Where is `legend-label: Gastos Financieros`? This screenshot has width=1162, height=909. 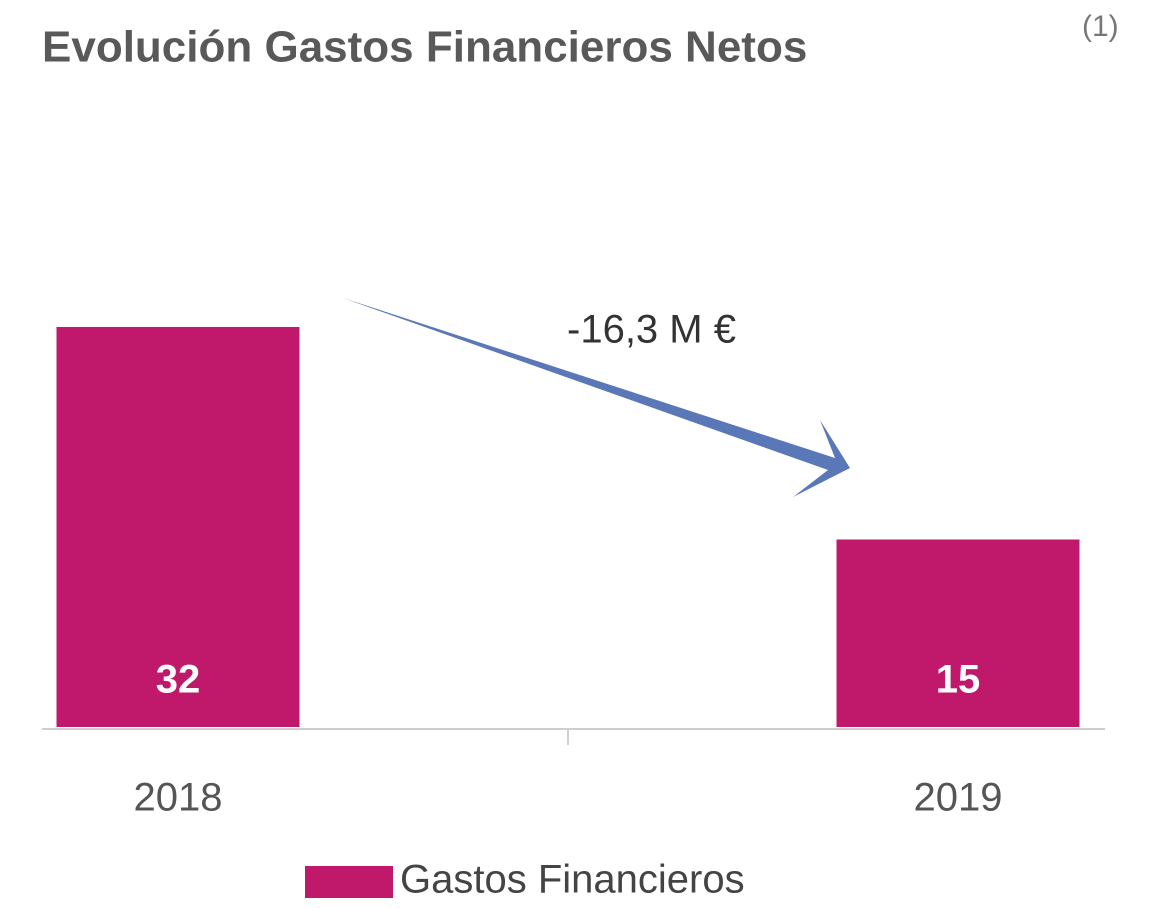
legend-label: Gastos Financieros is located at coordinates (572, 880).